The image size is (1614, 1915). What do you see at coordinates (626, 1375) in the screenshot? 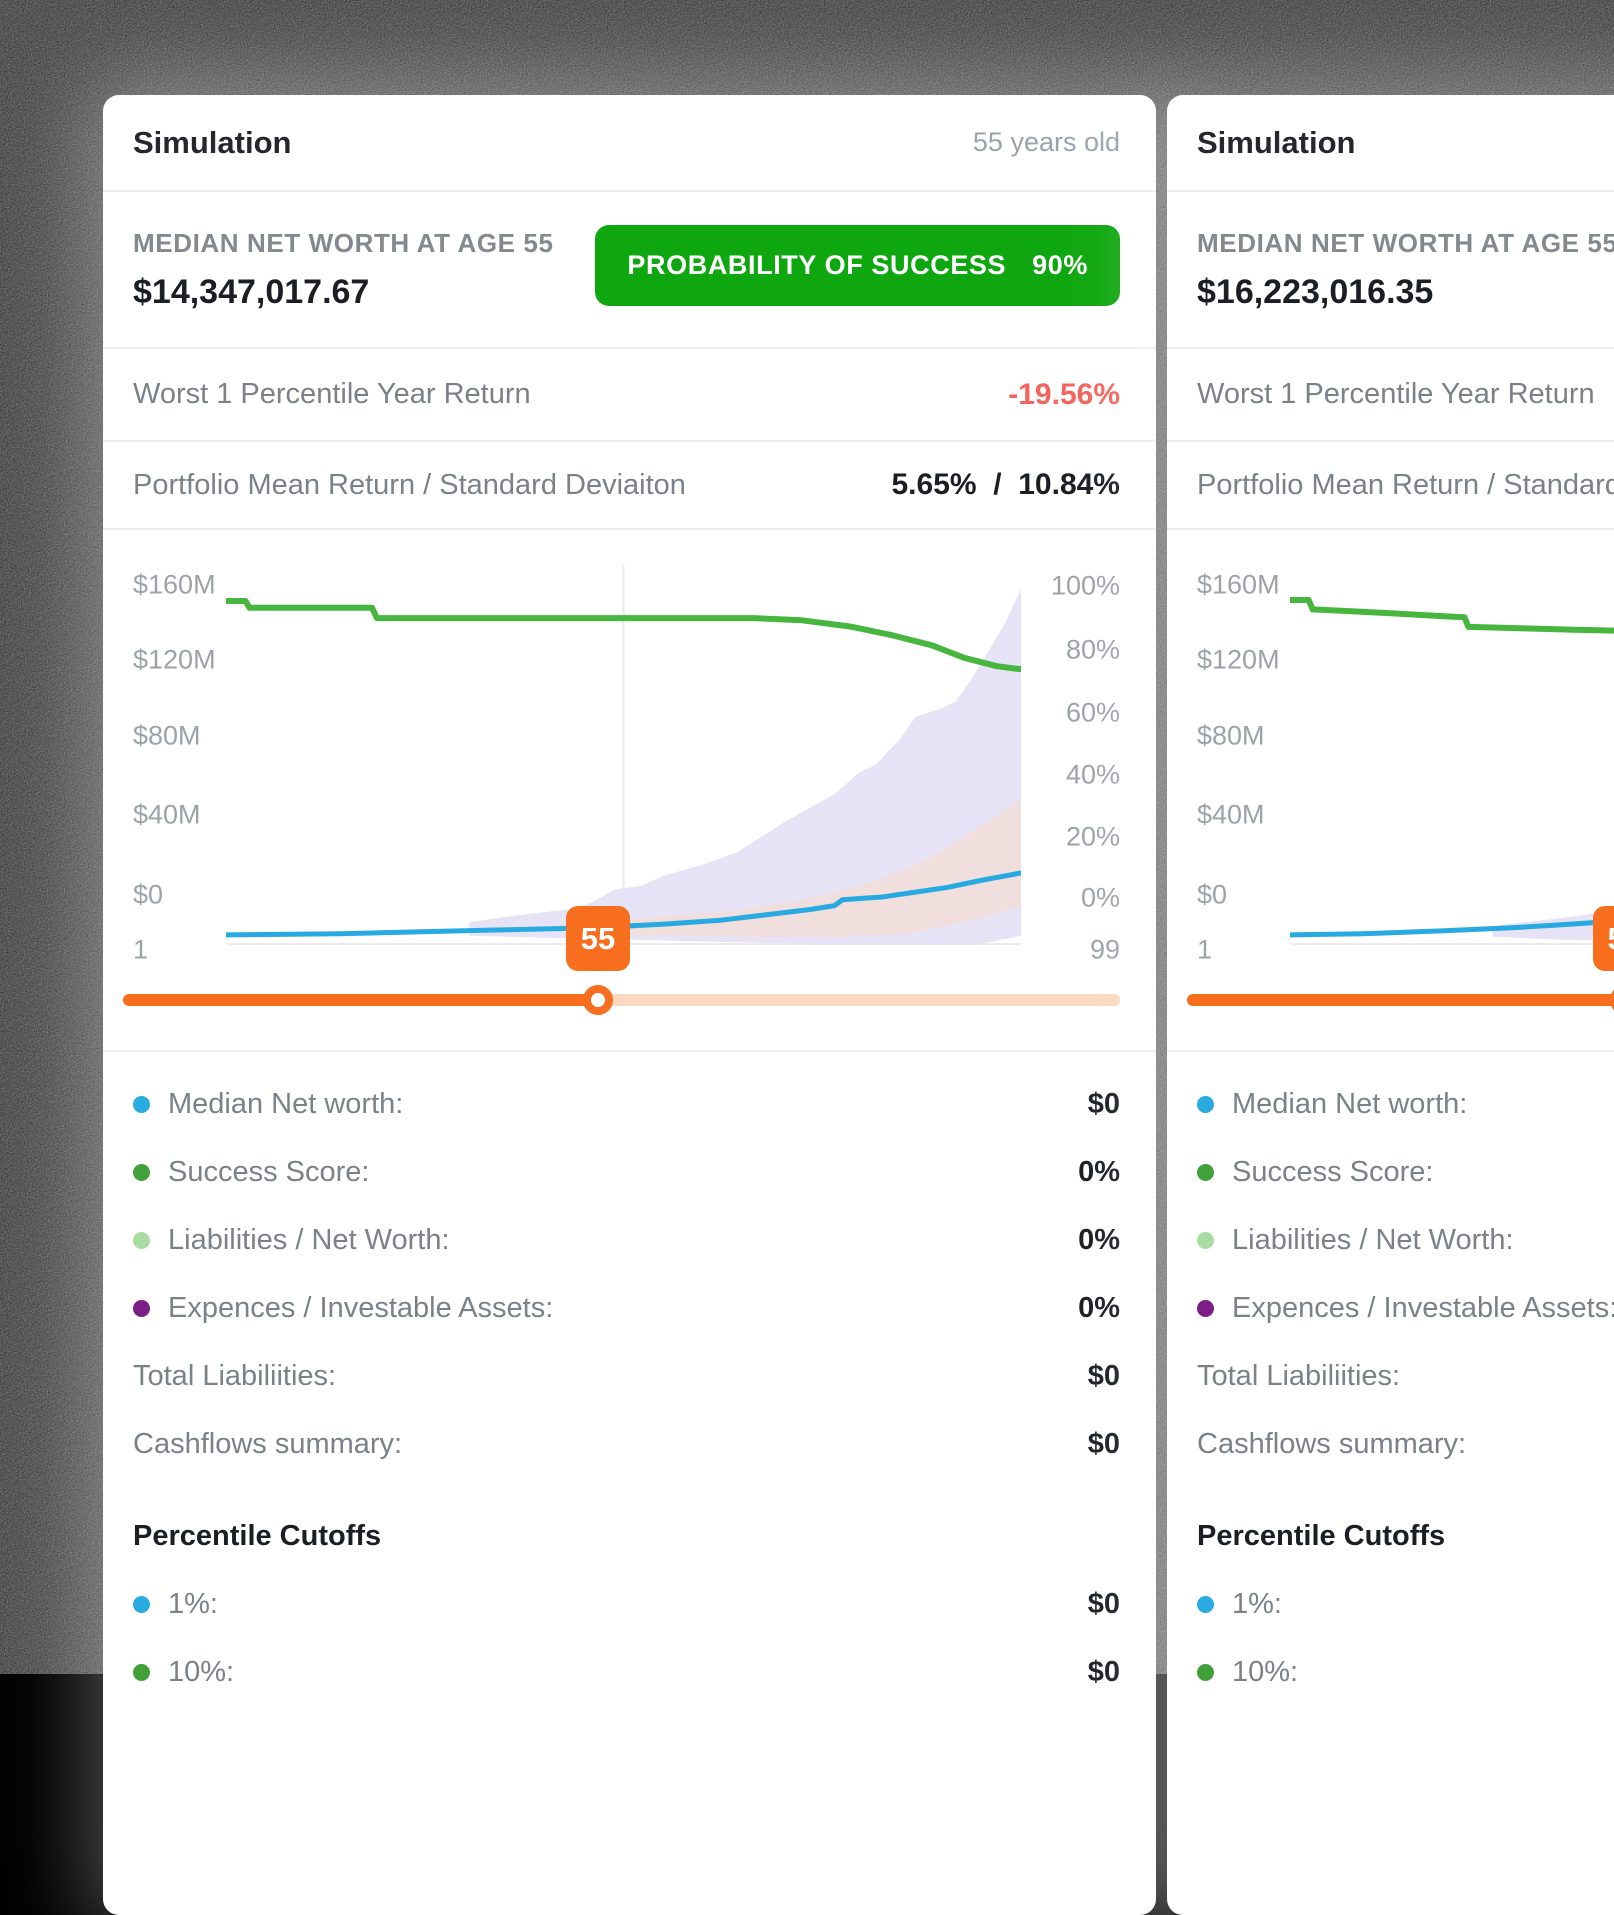
I see `legend-row-total-liabilities: Total Liabiliities: $0` at bounding box center [626, 1375].